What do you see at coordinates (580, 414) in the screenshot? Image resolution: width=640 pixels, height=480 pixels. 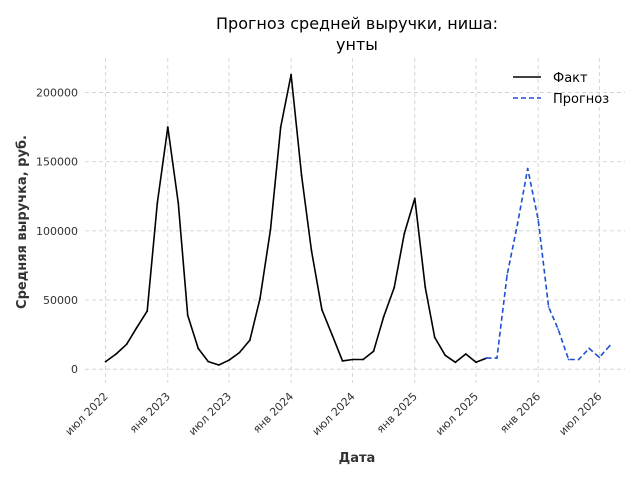 I see `x-tick-label: июл 2026` at bounding box center [580, 414].